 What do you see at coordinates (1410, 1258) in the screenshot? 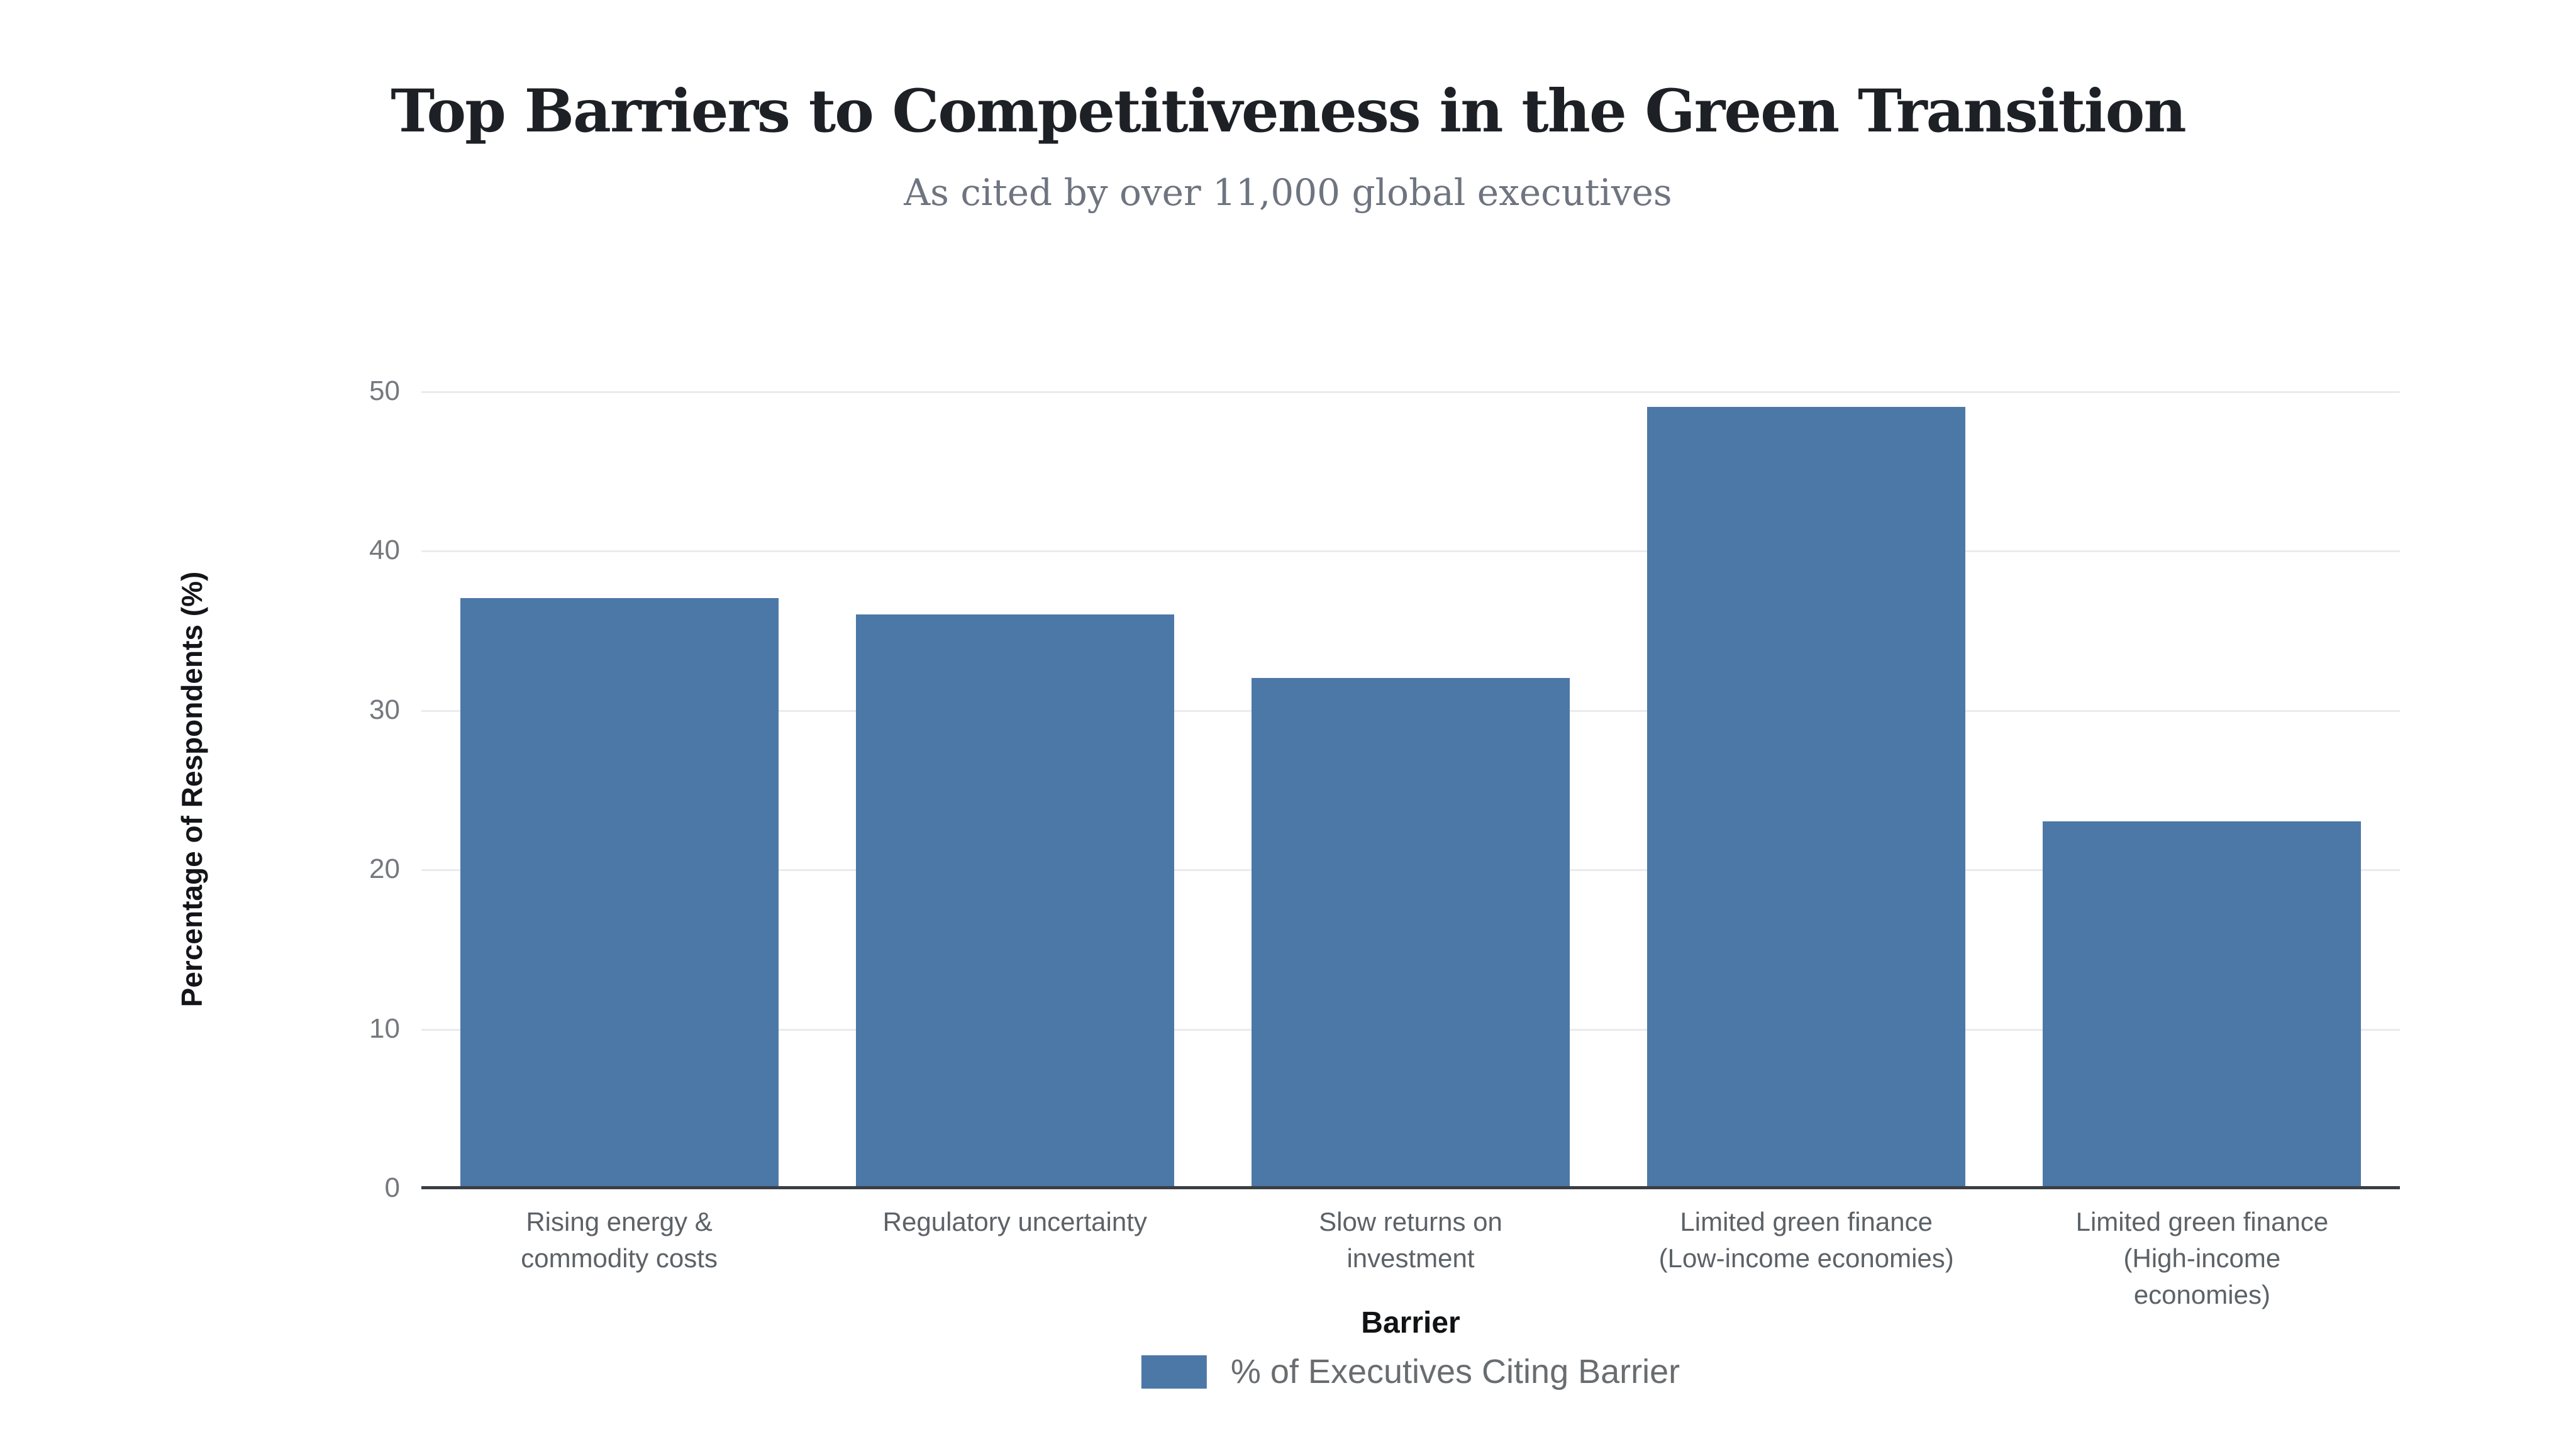
I see `x-tick-label-line: investment` at bounding box center [1410, 1258].